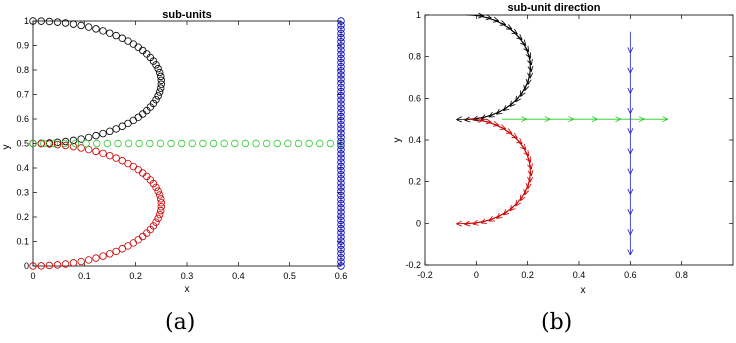 This screenshot has width=736, height=343. I want to click on caption-b: (b), so click(557, 322).